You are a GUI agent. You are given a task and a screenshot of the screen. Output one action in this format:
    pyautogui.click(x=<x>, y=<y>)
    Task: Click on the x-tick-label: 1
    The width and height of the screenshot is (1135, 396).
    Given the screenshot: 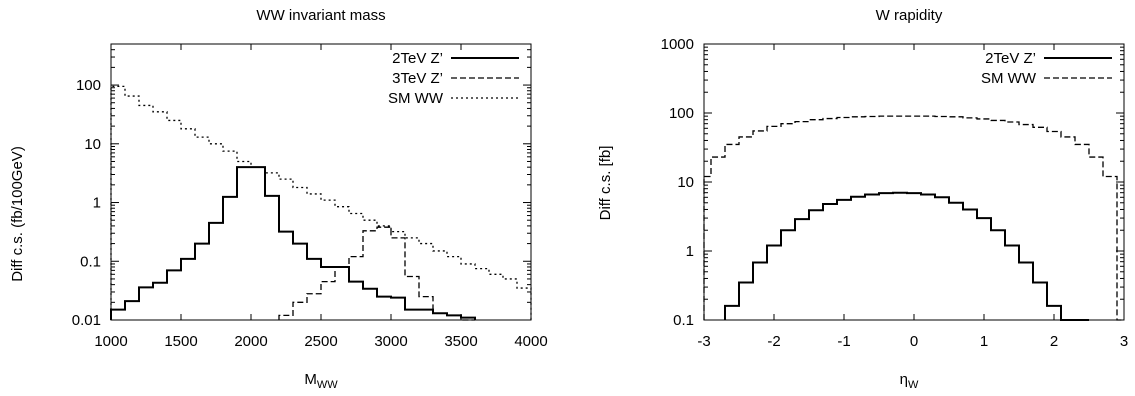 What is the action you would take?
    pyautogui.click(x=984, y=341)
    